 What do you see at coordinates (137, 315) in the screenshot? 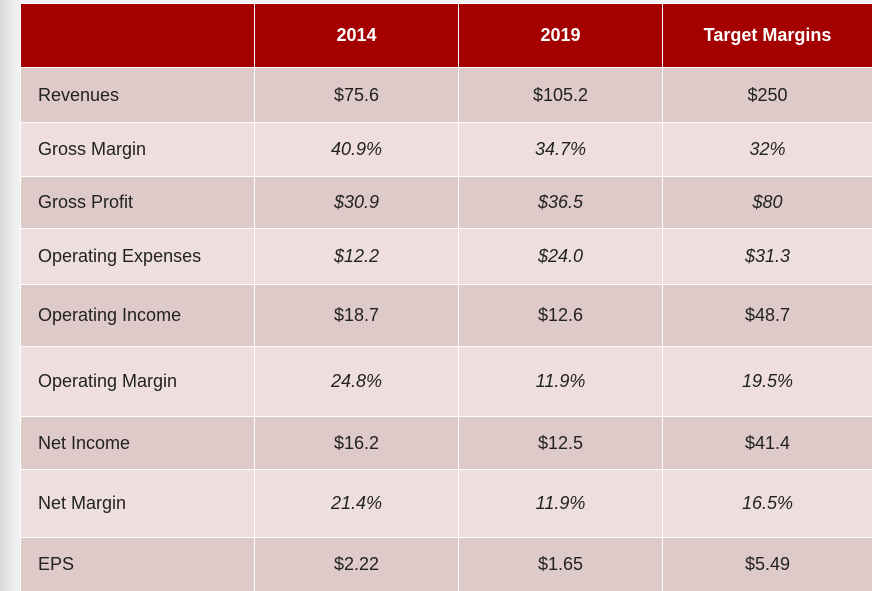
I see `row-label: Operating Income` at bounding box center [137, 315].